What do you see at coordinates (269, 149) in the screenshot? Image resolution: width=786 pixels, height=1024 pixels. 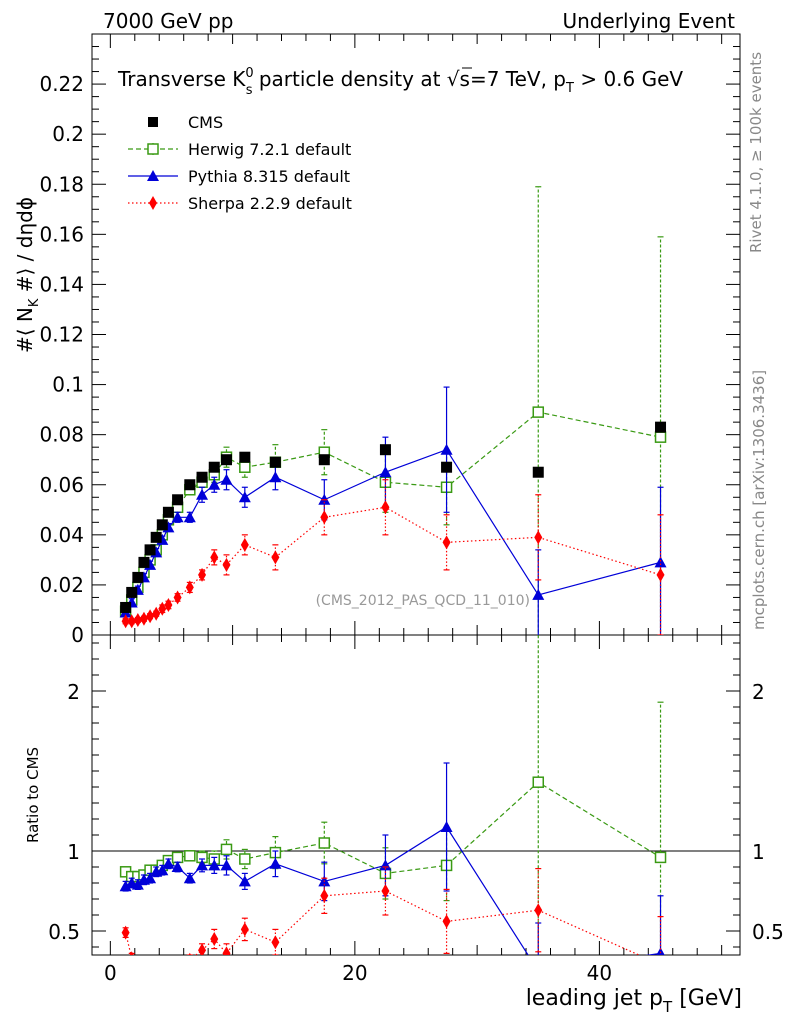 I see `legend-label-herwig: Herwig 7.2.1 default` at bounding box center [269, 149].